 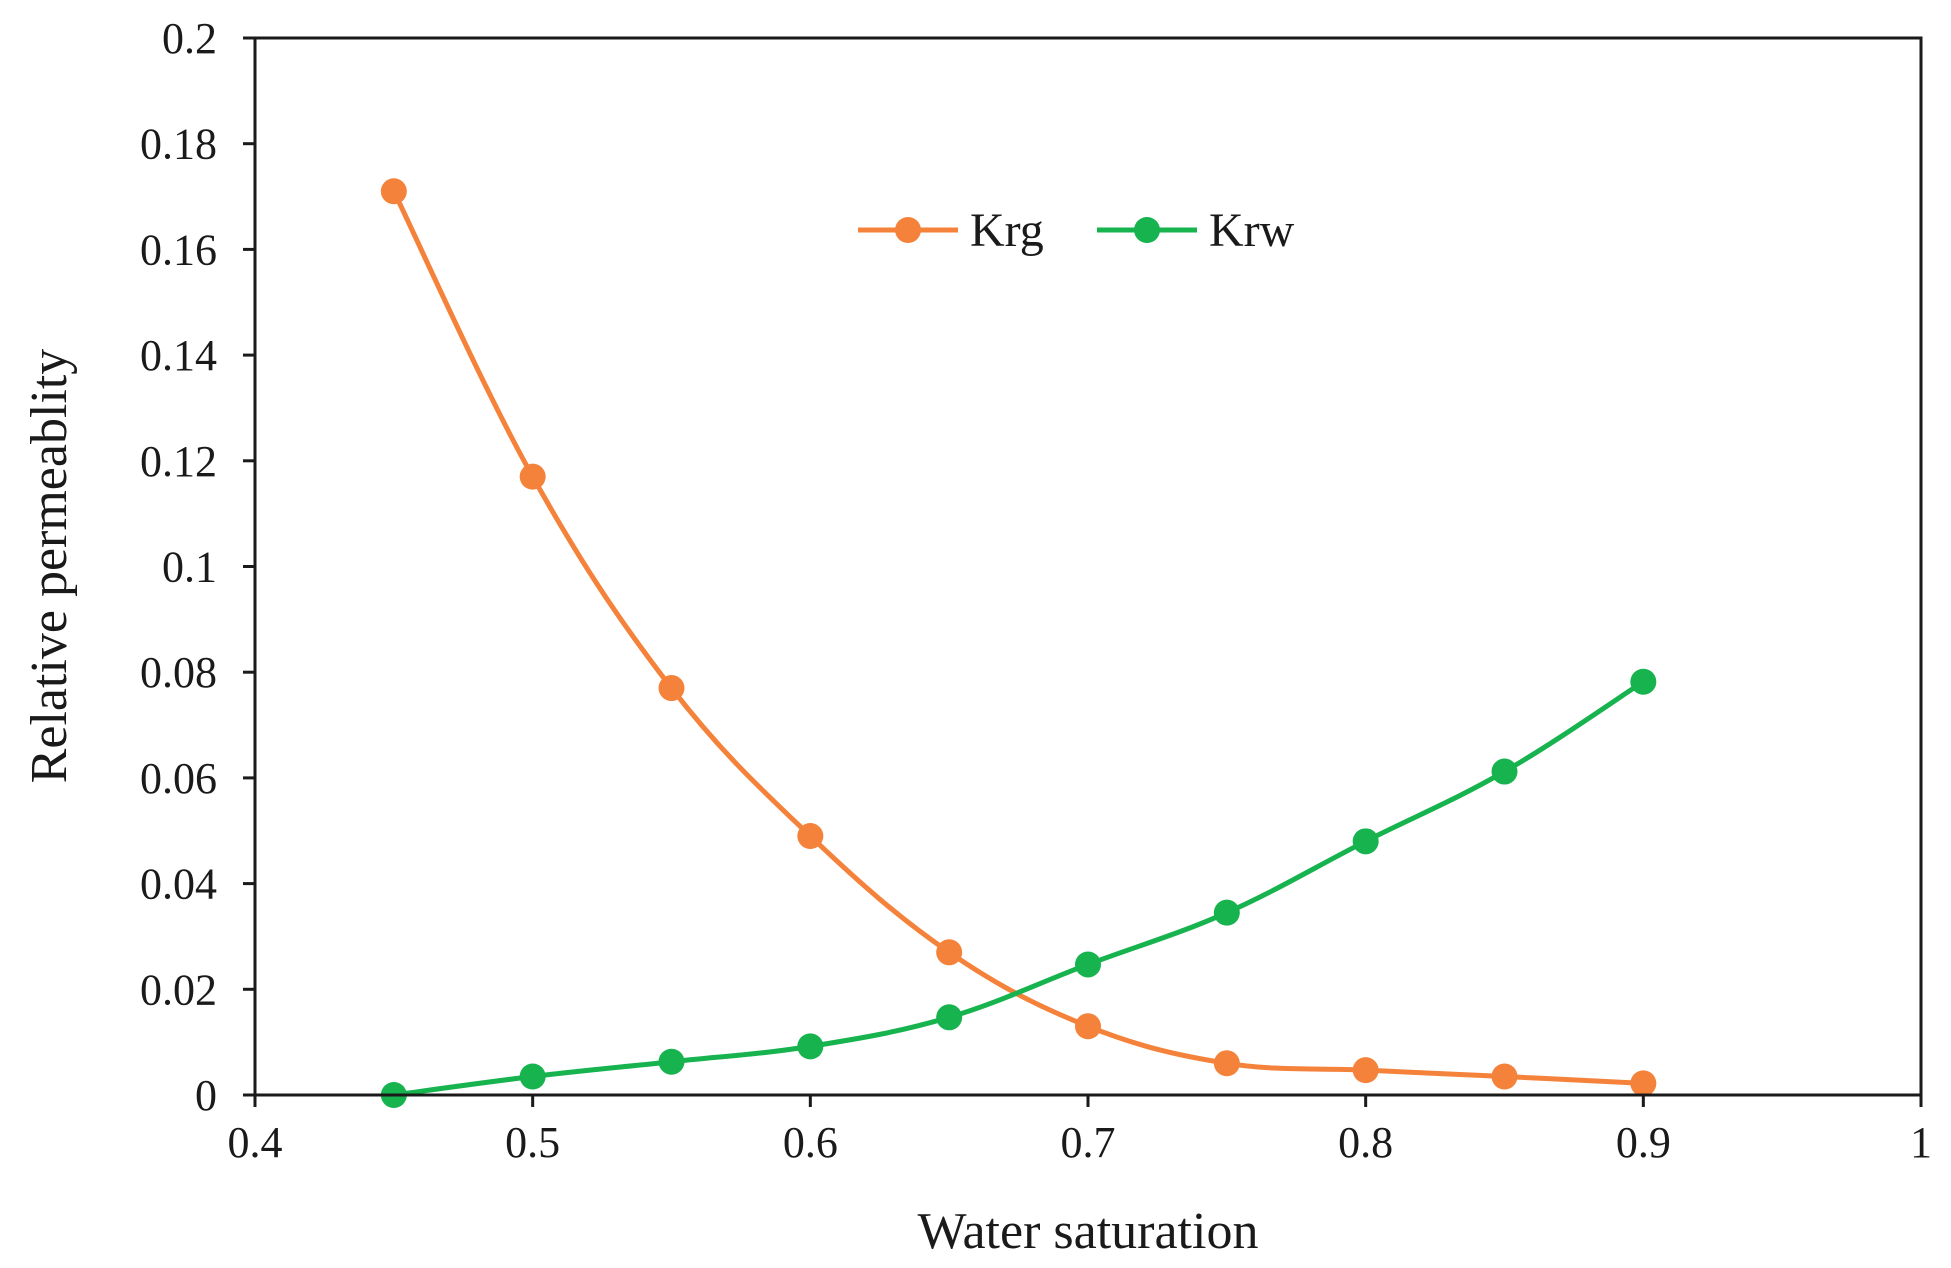 I want to click on x-axis: 0.4 0.5 0.6 0.7 0.8 0.9 1, so click(x=1080, y=1131).